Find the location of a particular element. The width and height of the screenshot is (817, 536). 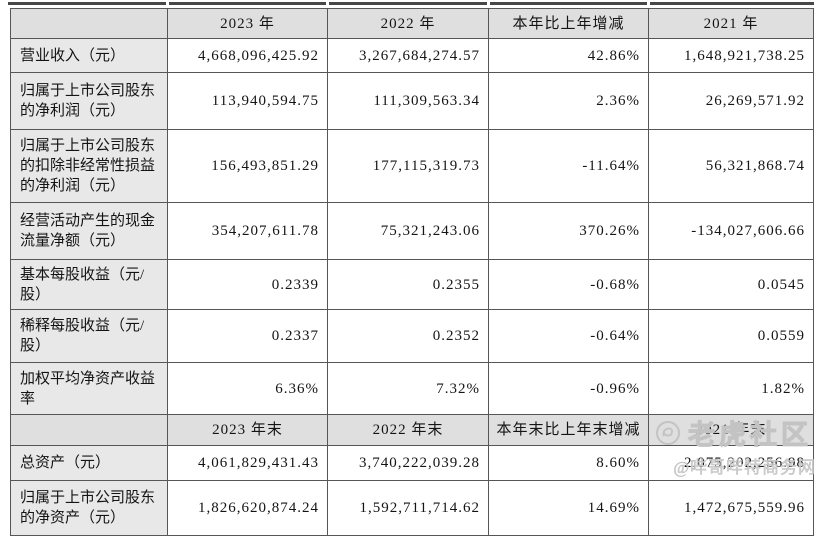

cell-2021: -134,027,606.66 is located at coordinates (731, 231).